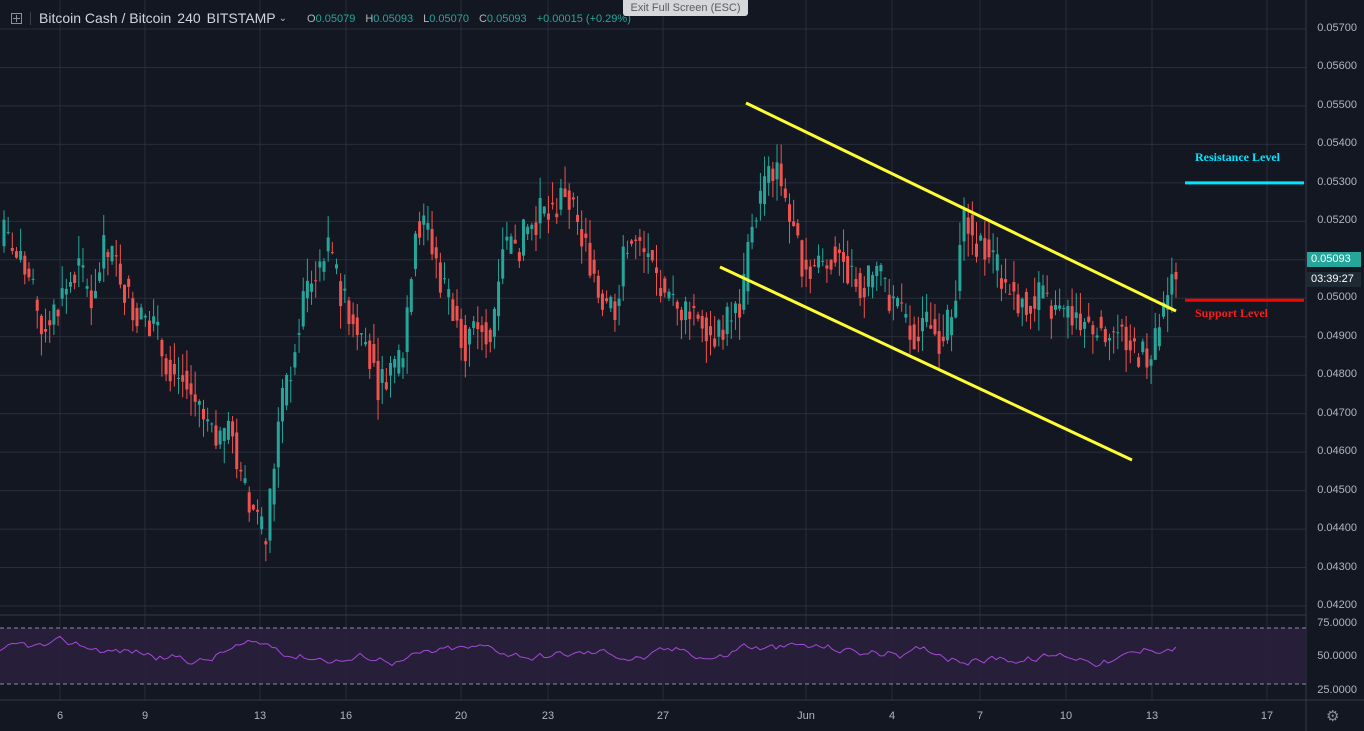 The height and width of the screenshot is (731, 1364). I want to click on channel-lower-line, so click(926, 363).